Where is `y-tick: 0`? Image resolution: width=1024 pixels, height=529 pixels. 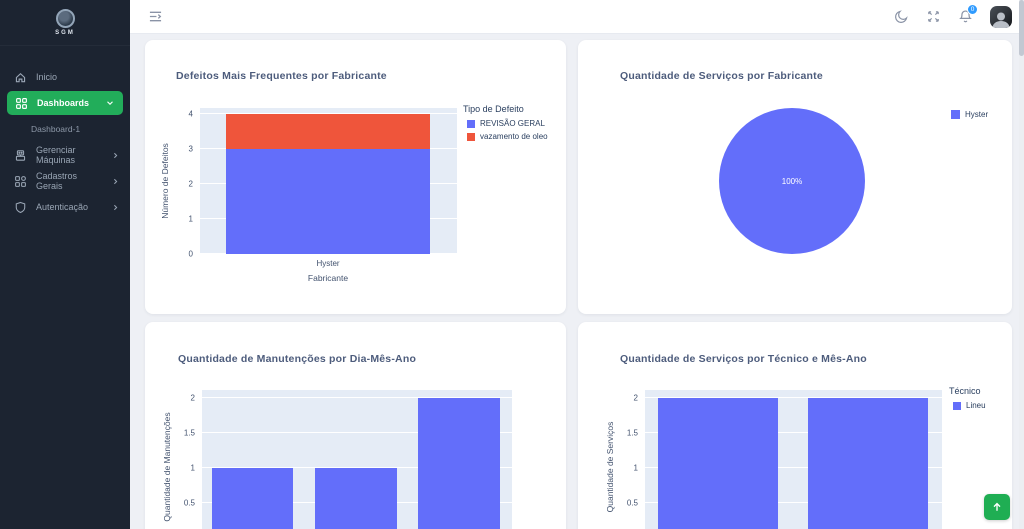 y-tick: 0 is located at coordinates (190, 254).